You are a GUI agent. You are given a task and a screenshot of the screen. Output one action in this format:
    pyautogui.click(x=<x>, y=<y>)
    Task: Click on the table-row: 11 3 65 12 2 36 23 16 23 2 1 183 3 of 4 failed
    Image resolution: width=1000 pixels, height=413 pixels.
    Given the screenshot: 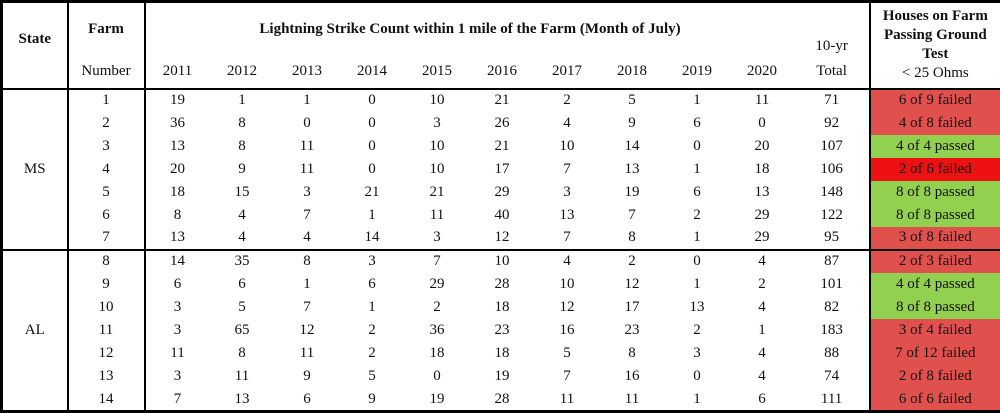 What is the action you would take?
    pyautogui.click(x=501, y=331)
    